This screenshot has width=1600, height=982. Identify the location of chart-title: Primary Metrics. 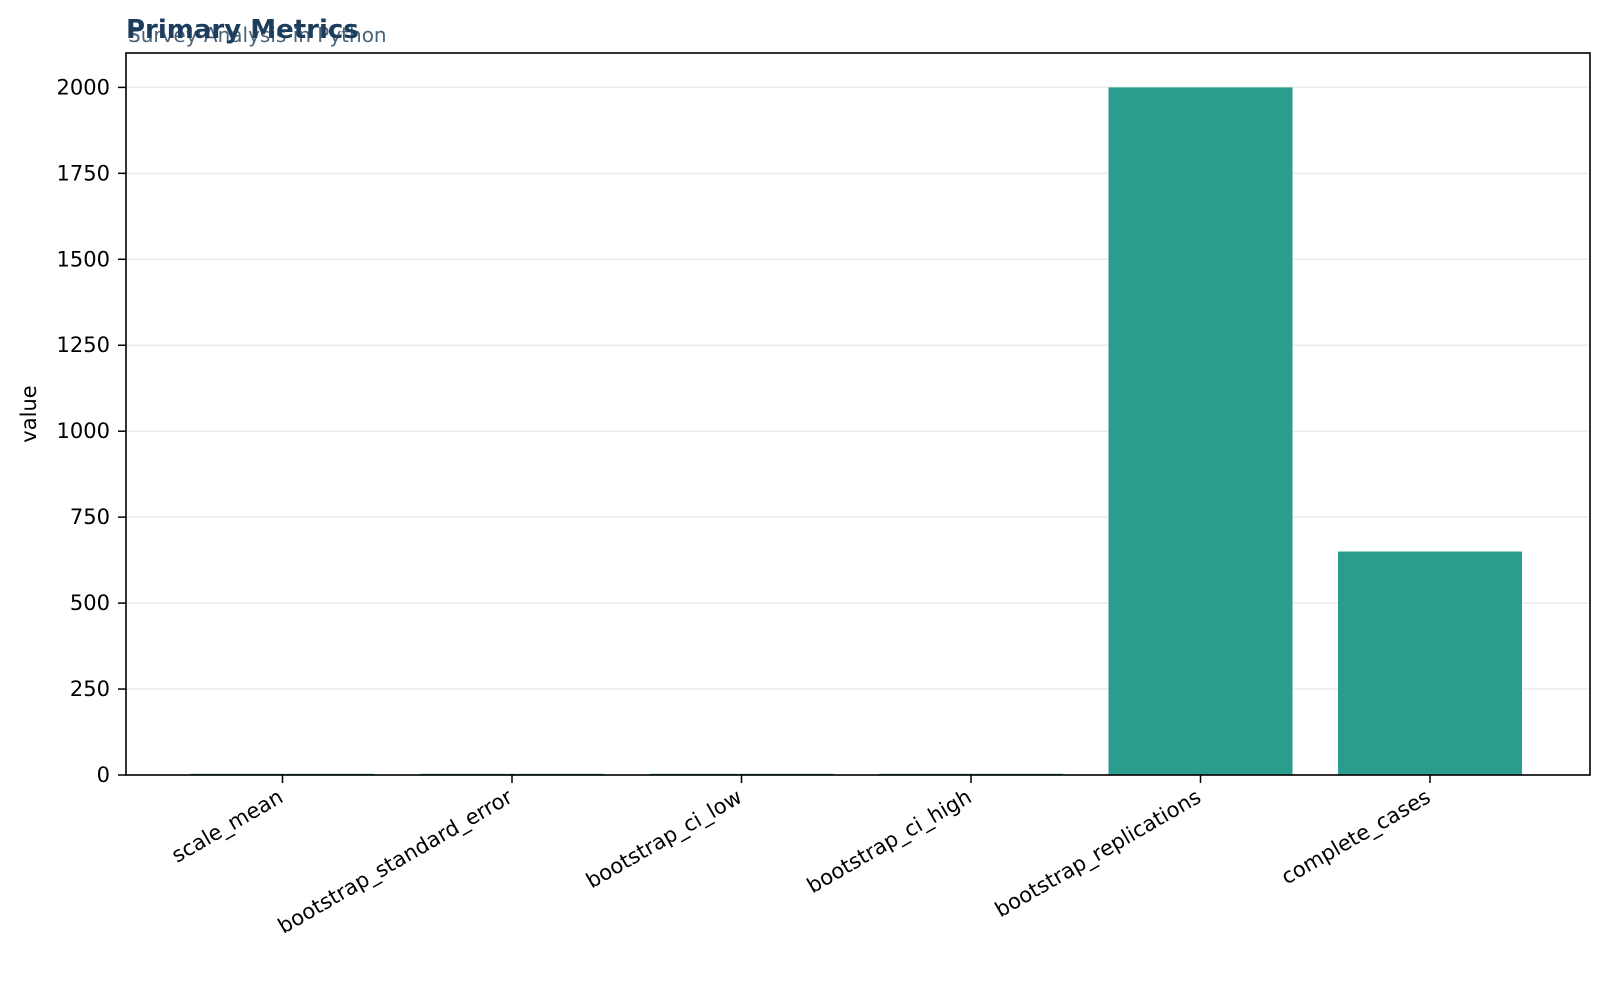
(242, 30).